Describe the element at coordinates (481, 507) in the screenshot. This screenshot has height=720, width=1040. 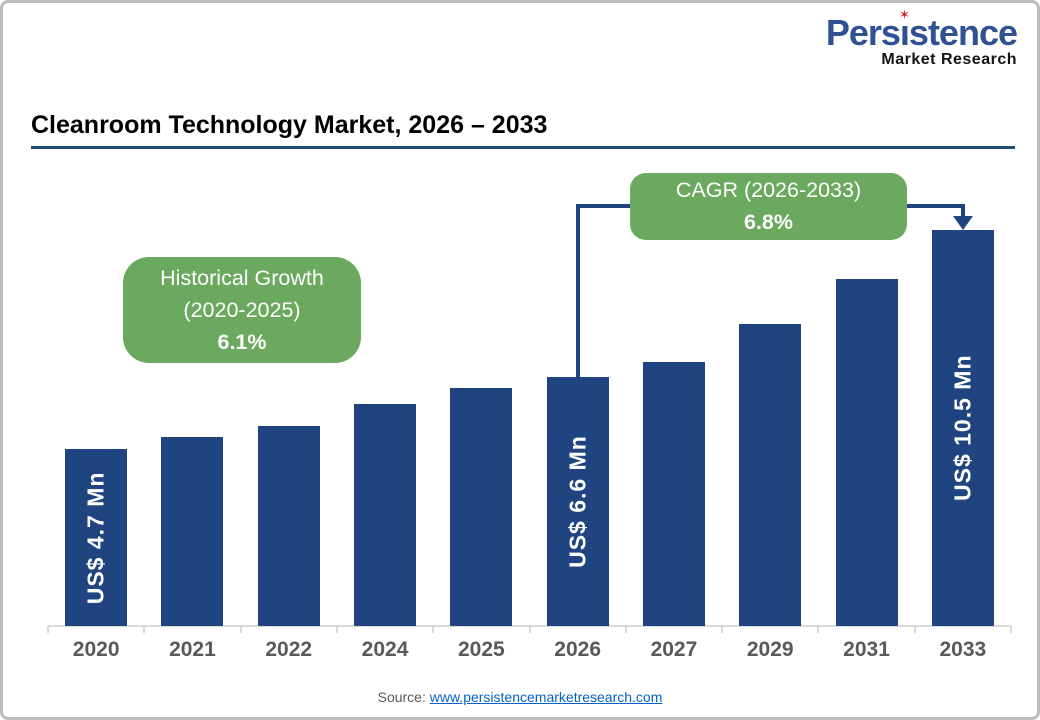
I see `bar-2025` at that location.